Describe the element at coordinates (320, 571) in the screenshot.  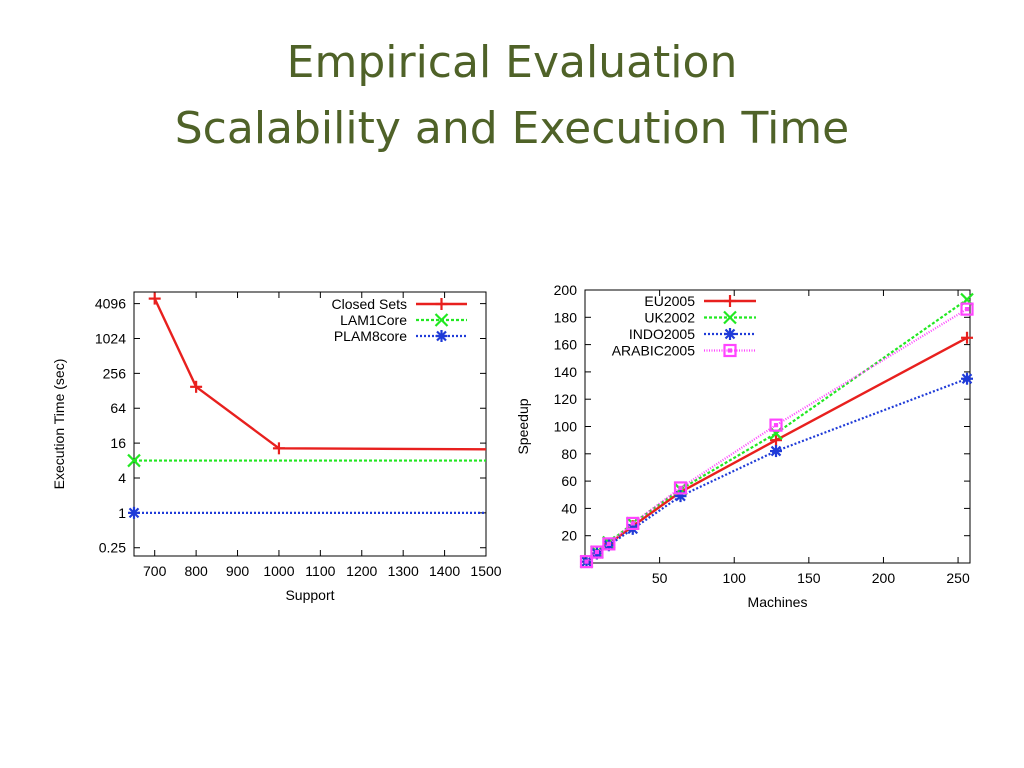
I see `x-tick-label: 1100` at that location.